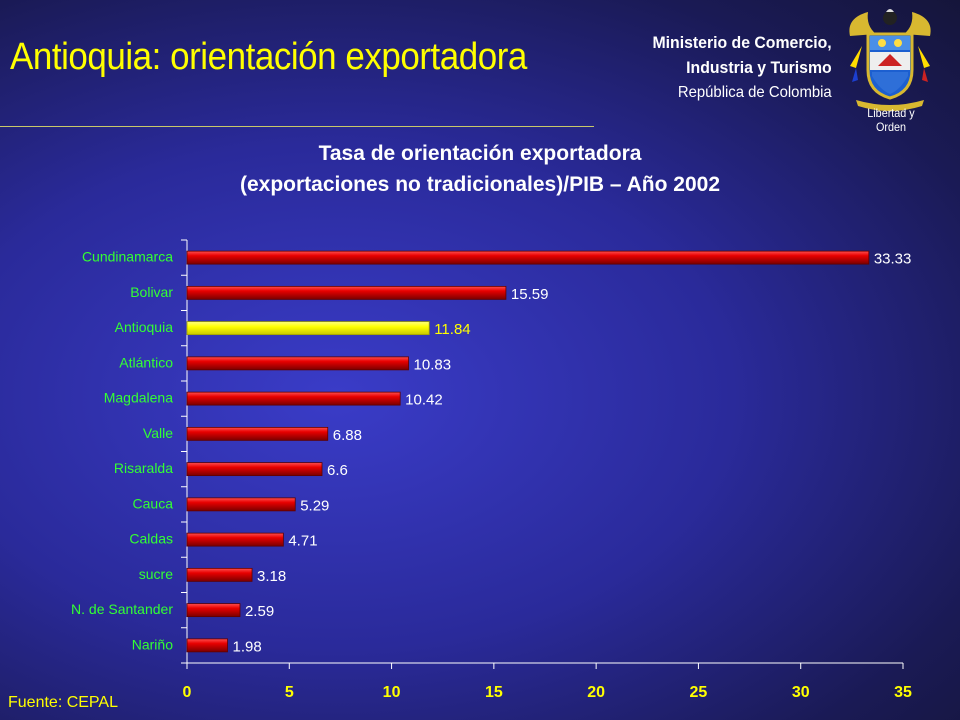 This screenshot has height=720, width=960. What do you see at coordinates (151, 292) in the screenshot?
I see `category-label: Bolivar` at bounding box center [151, 292].